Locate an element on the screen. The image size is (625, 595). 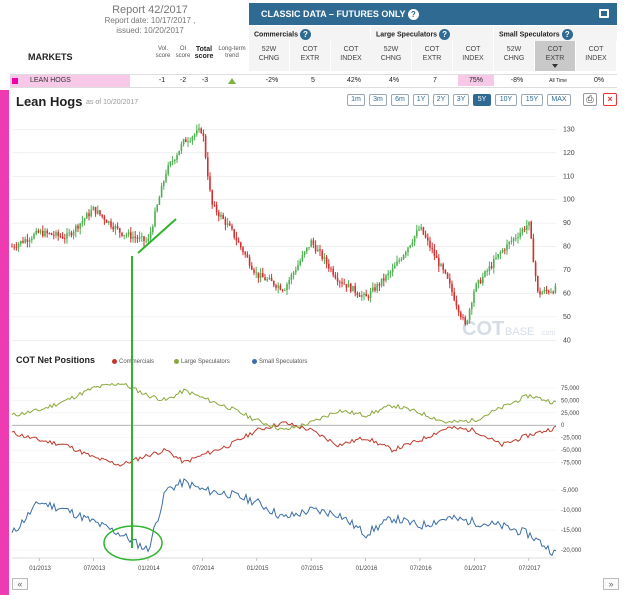
range-15y-button: 15Y is located at coordinates (532, 100).